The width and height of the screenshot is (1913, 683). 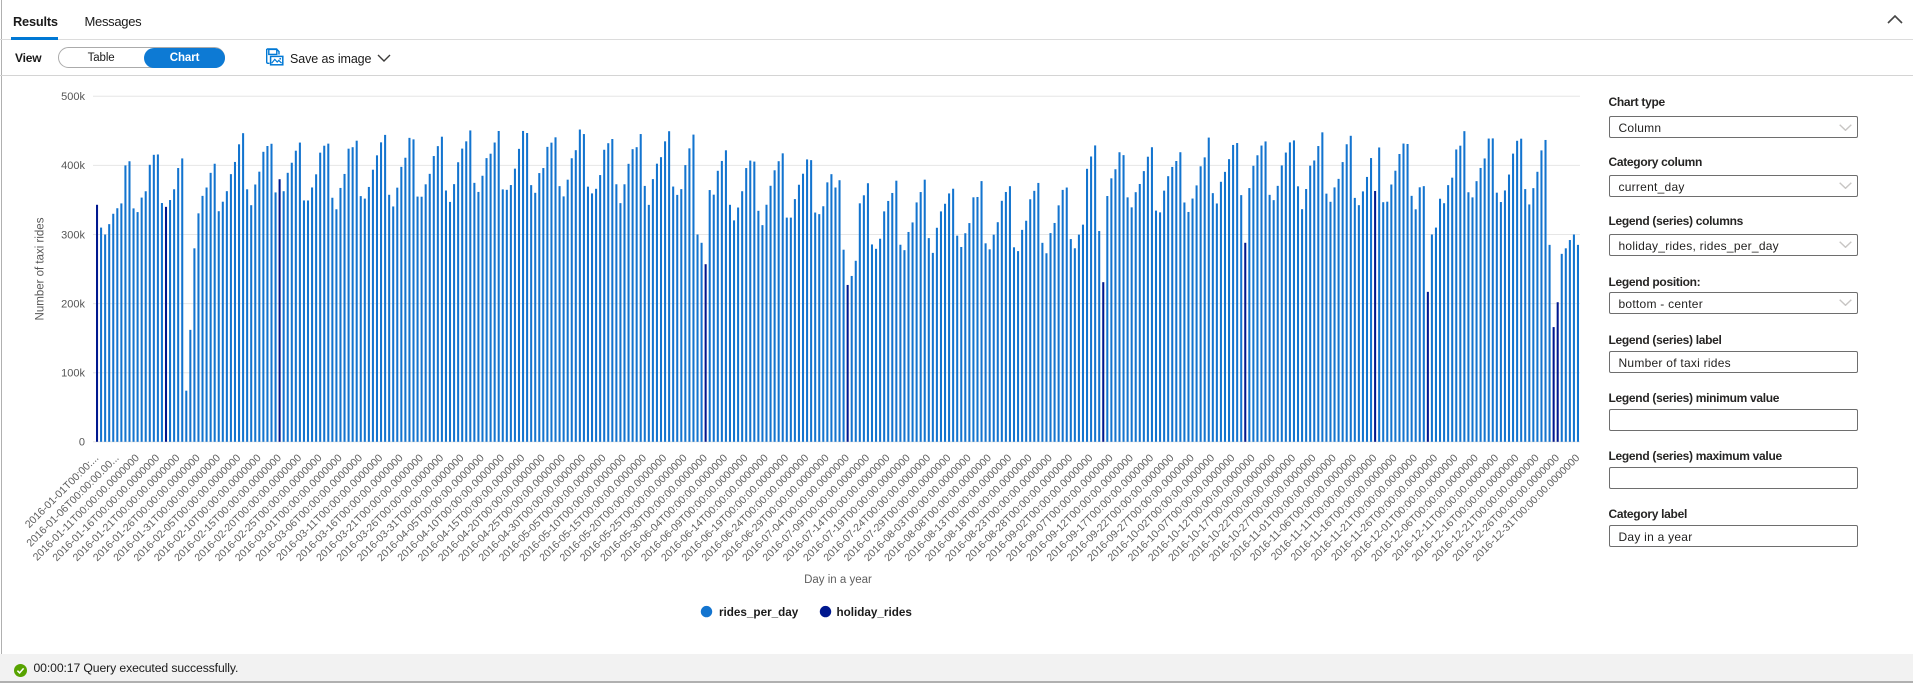 What do you see at coordinates (73, 97) in the screenshot?
I see `svg-text: 500k` at bounding box center [73, 97].